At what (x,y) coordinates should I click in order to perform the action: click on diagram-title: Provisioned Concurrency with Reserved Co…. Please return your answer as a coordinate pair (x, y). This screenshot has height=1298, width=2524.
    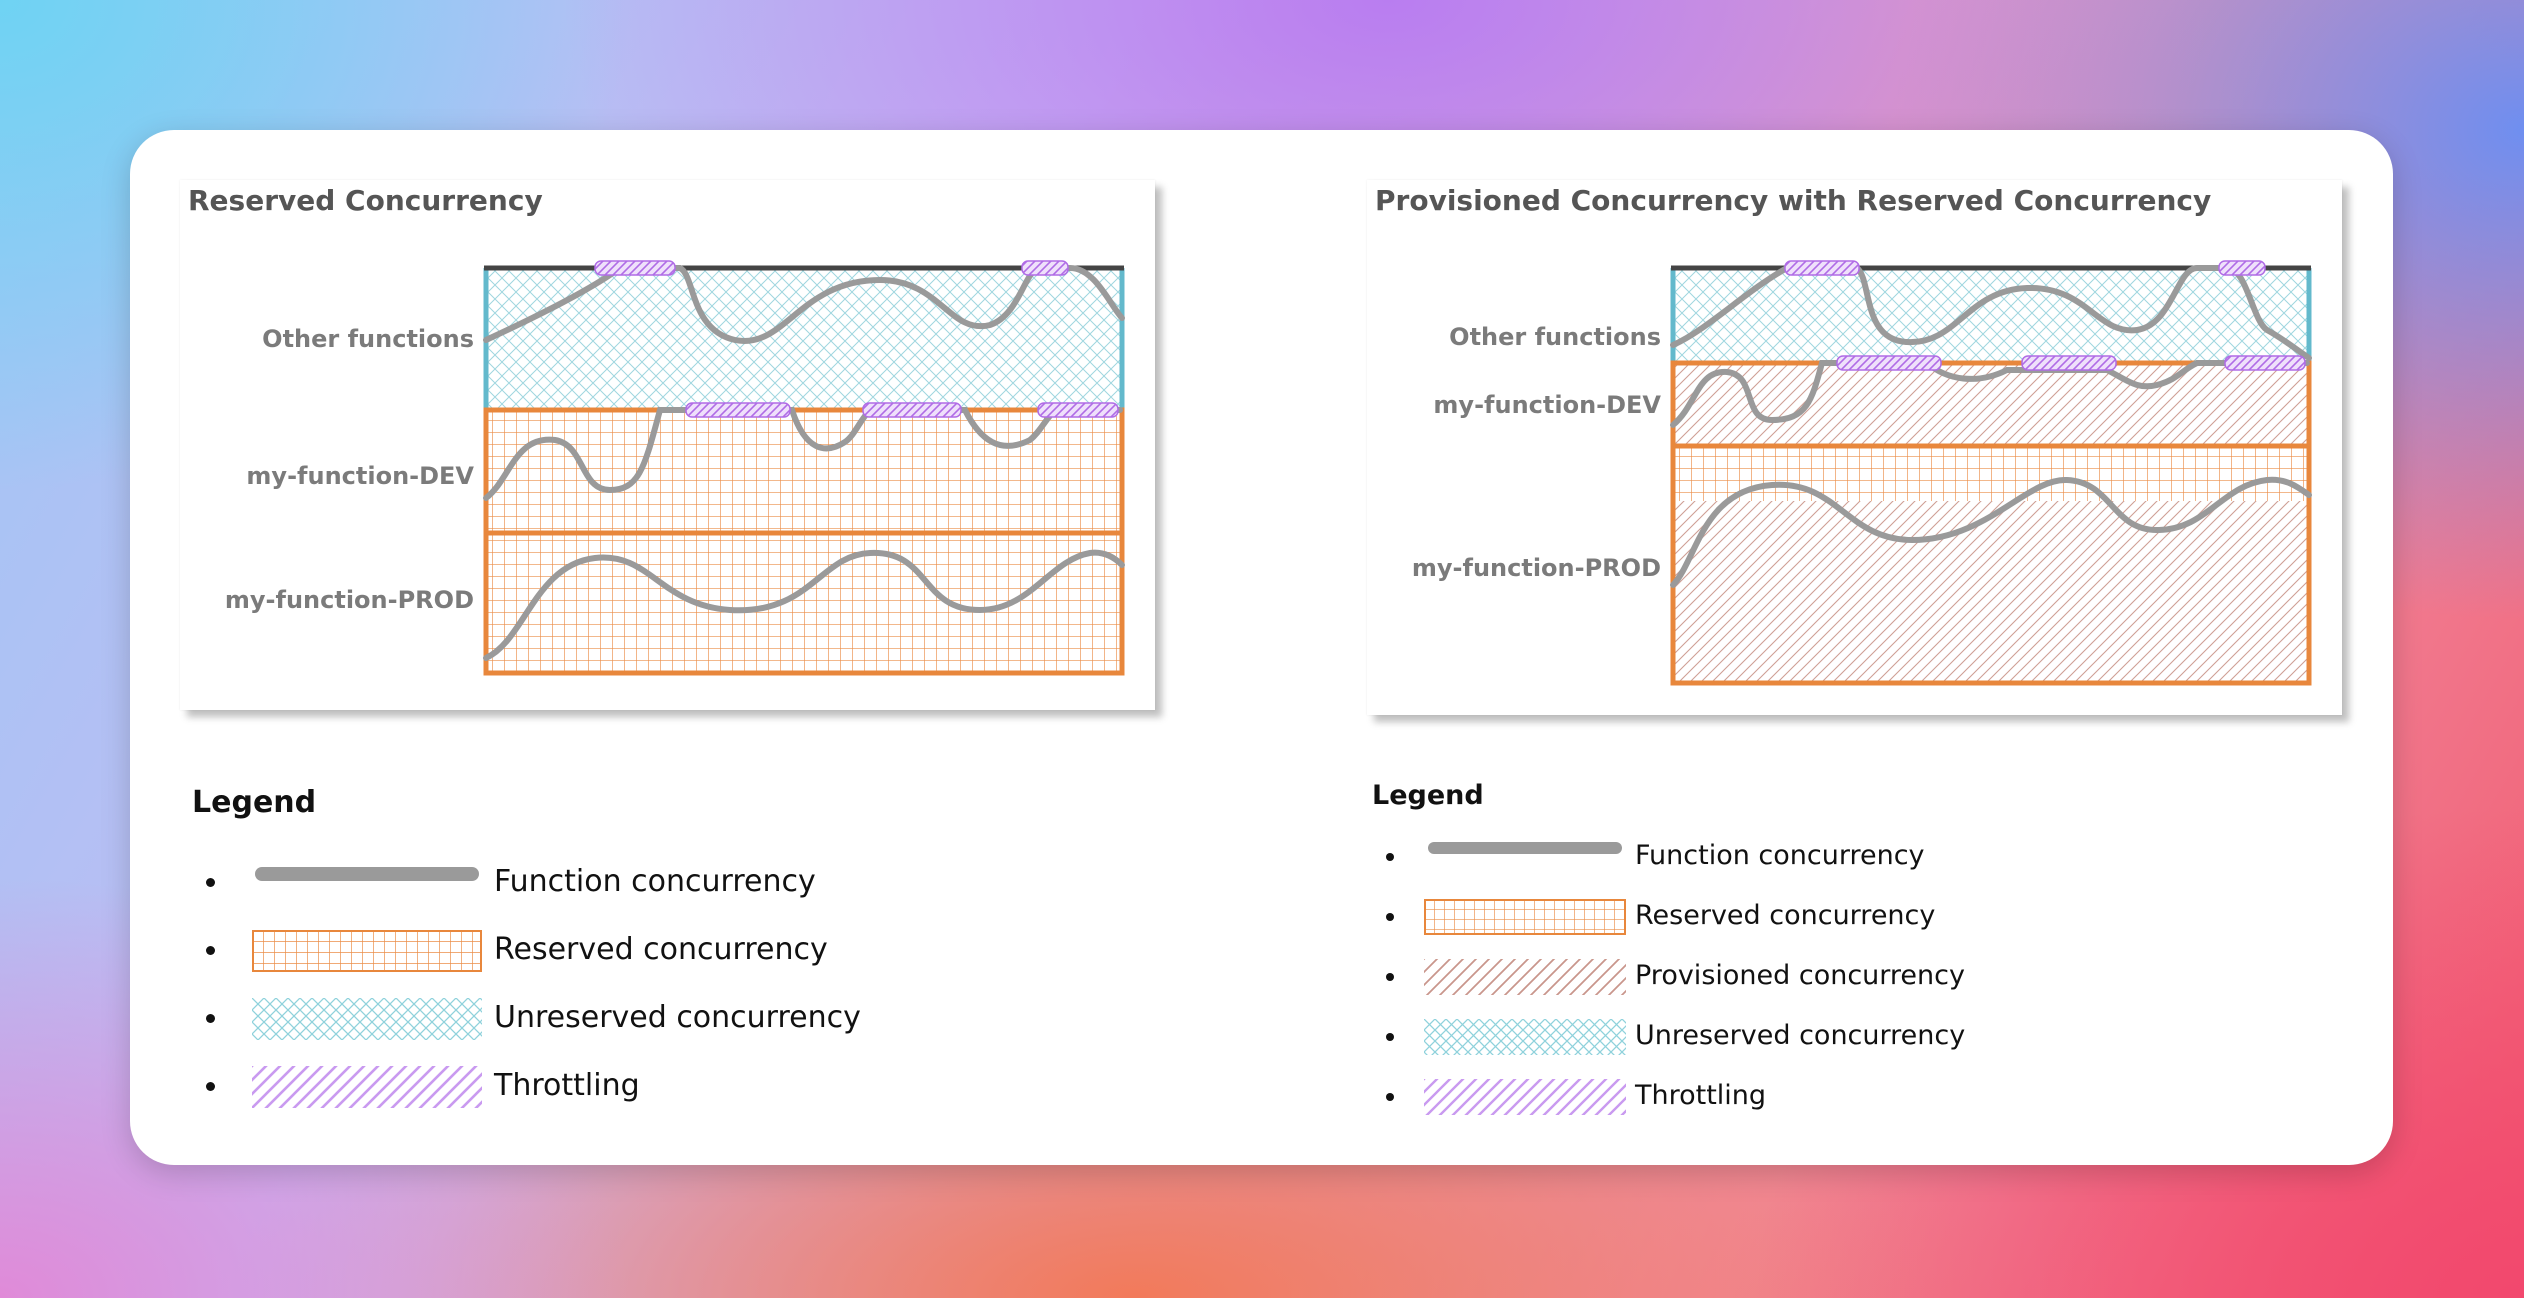
    Looking at the image, I should click on (1793, 200).